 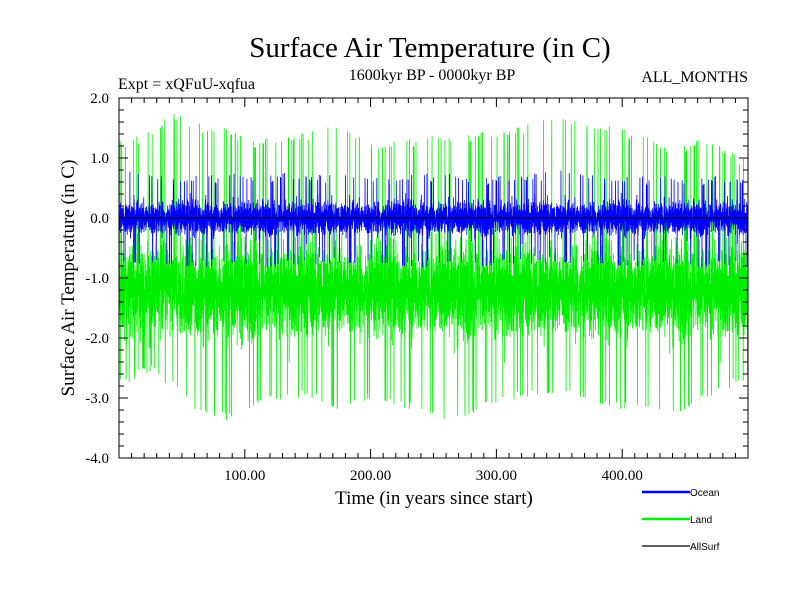 I want to click on experiment-label: Expt = xQFuU-xqfua, so click(x=186, y=84).